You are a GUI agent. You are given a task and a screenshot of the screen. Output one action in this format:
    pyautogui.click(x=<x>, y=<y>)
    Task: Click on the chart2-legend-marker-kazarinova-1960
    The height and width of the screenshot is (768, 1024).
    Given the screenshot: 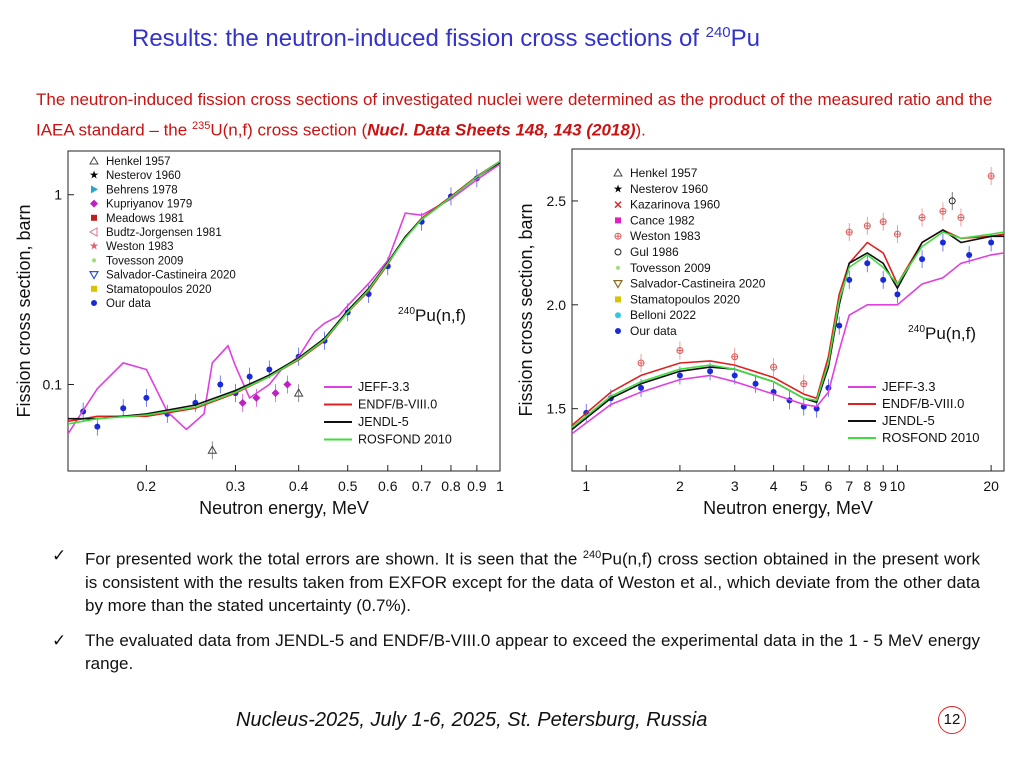 What is the action you would take?
    pyautogui.click(x=618, y=205)
    